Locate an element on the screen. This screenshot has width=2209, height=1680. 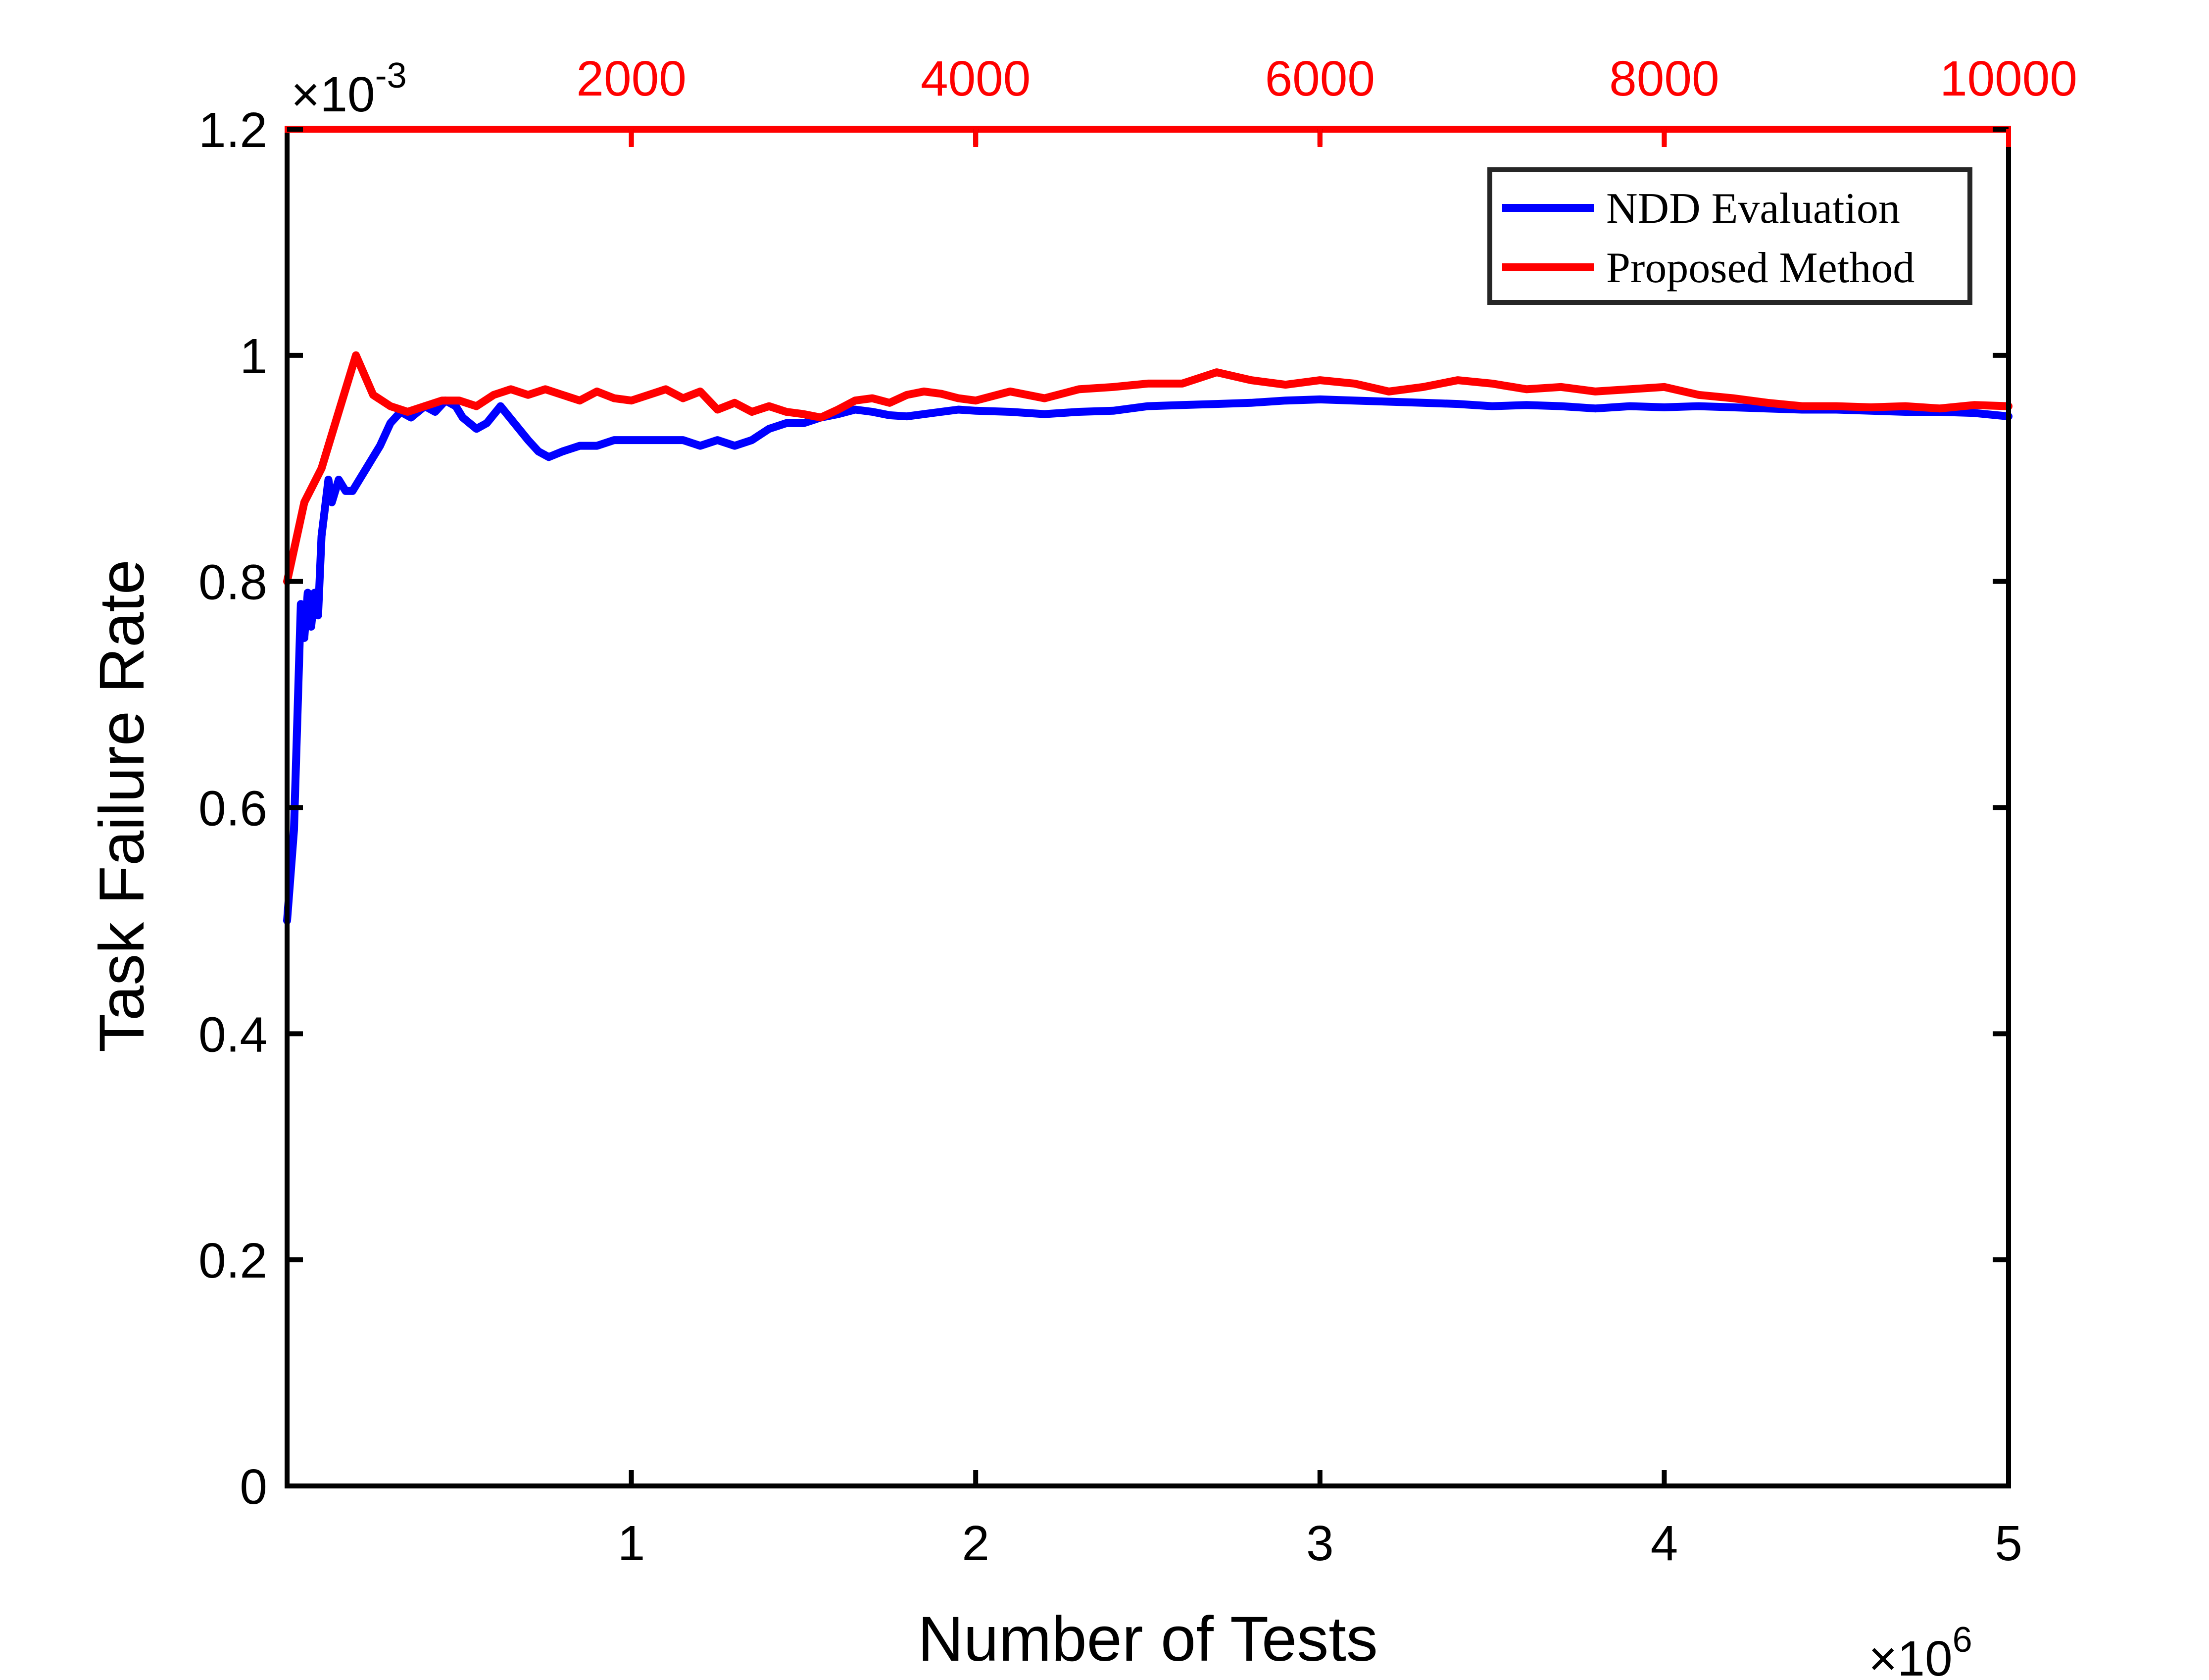
x-tick-label: 3 is located at coordinates (1320, 1543).